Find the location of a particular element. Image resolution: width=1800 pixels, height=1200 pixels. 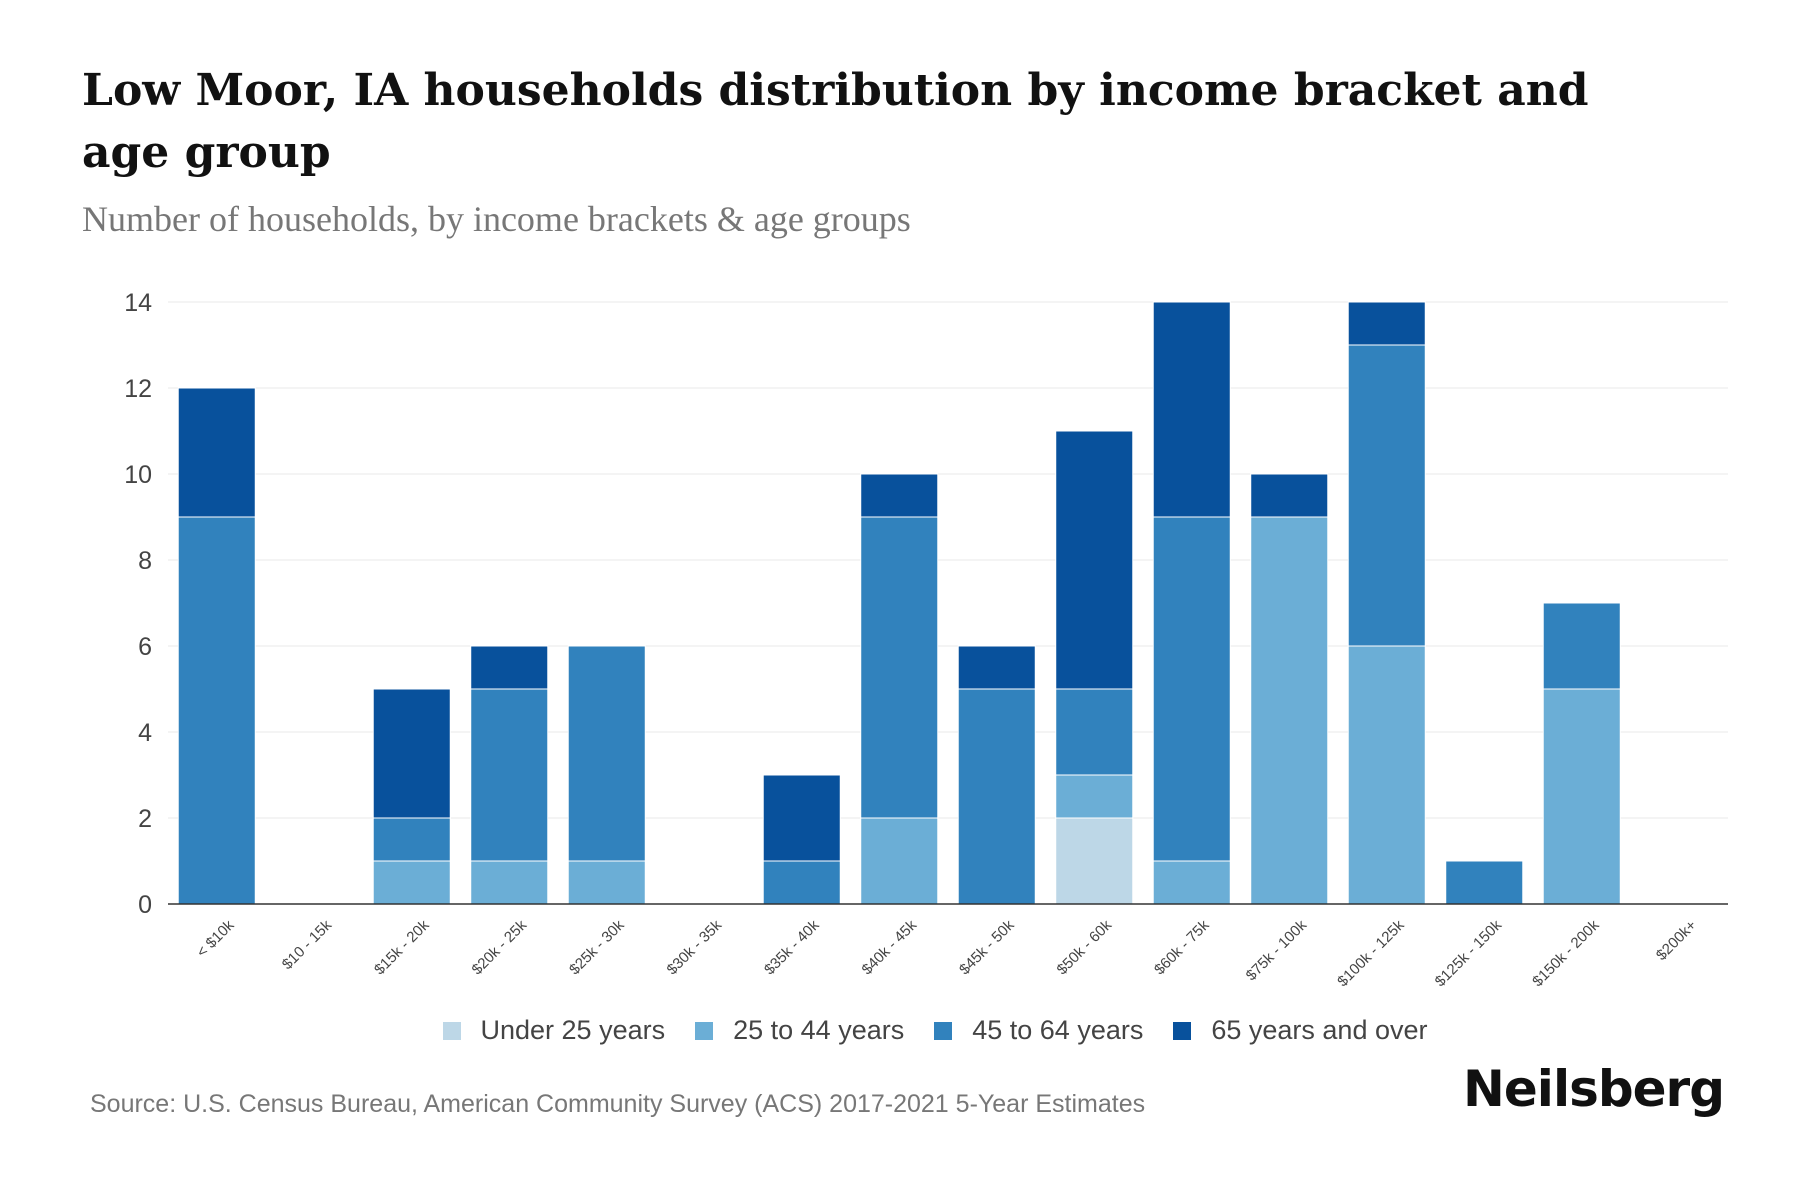

x-tick-label: $75k - 100k is located at coordinates (1277, 950).